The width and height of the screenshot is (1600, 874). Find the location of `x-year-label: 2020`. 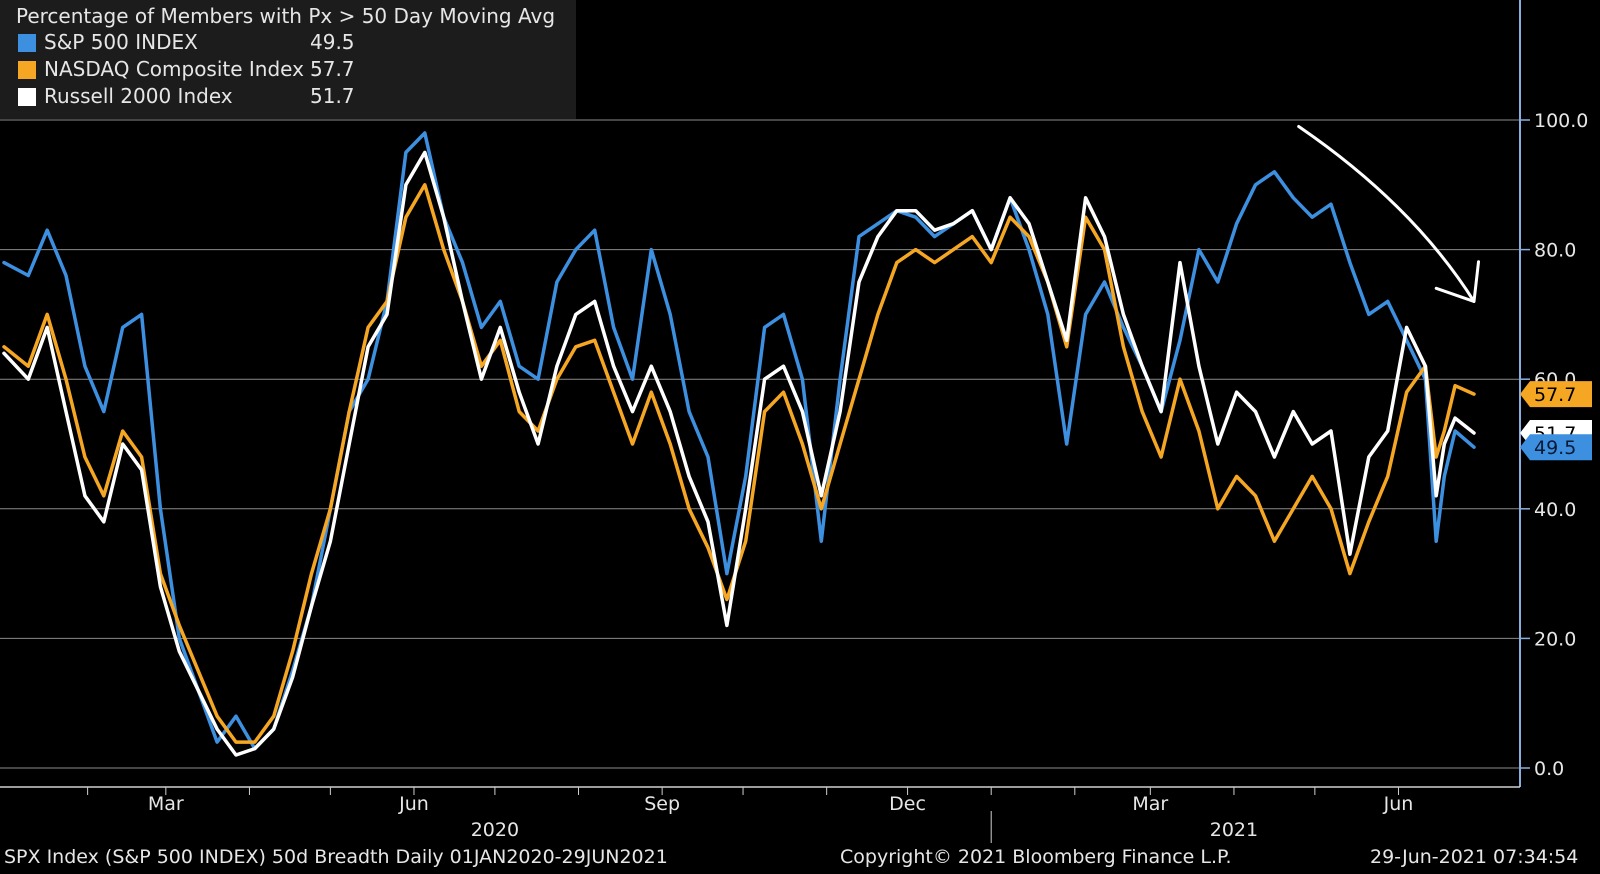

x-year-label: 2020 is located at coordinates (495, 830).